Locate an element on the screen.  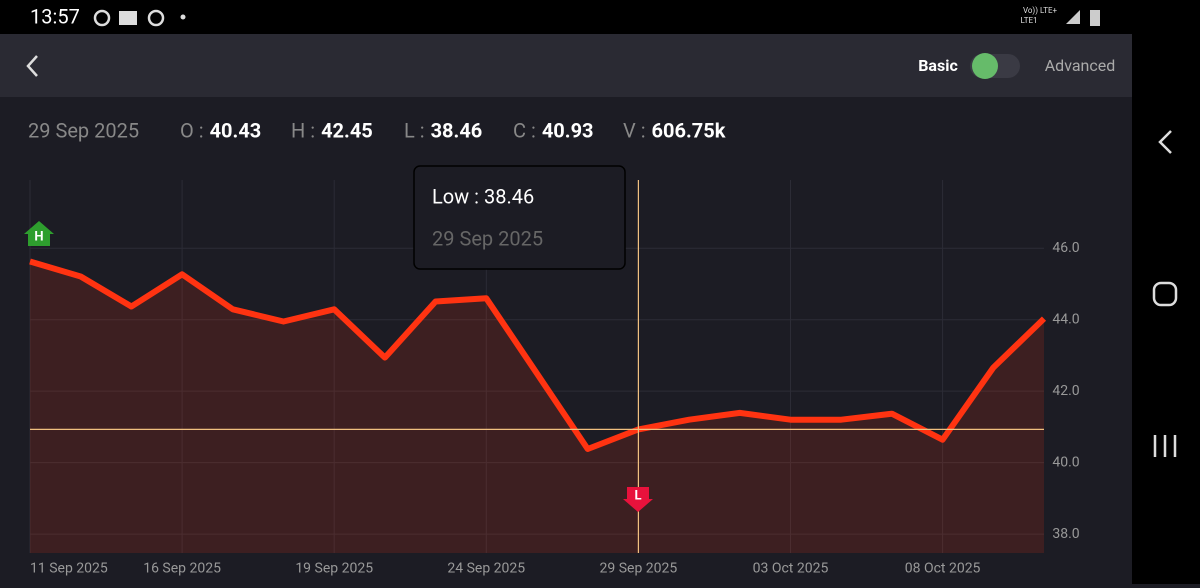
y-tick-label: 46.0 is located at coordinates (1065, 248).